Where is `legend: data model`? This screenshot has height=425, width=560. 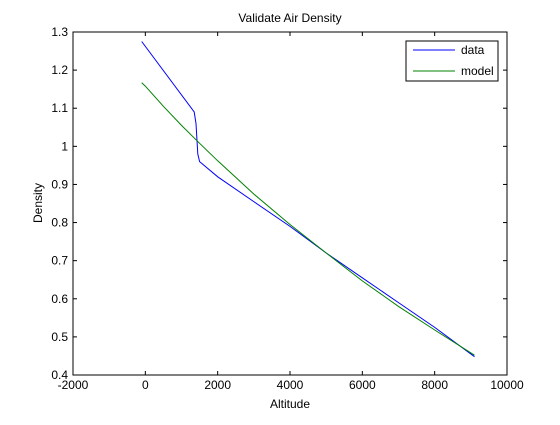 legend: data model is located at coordinates (452, 61).